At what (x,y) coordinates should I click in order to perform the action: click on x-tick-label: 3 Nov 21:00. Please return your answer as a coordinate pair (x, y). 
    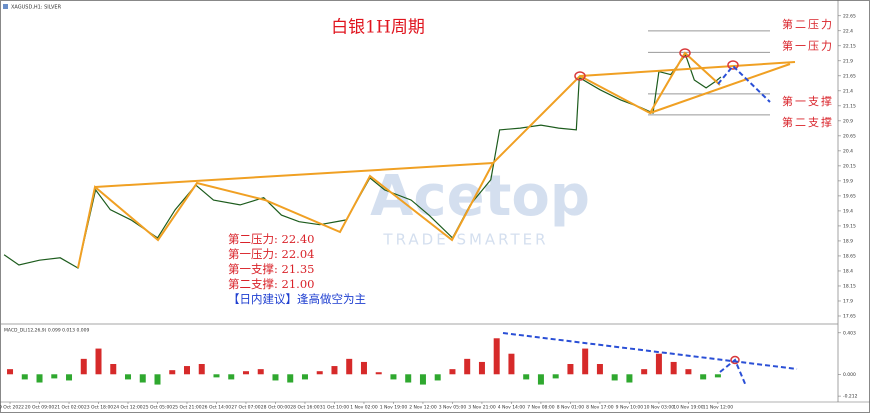
    Looking at the image, I should click on (482, 408).